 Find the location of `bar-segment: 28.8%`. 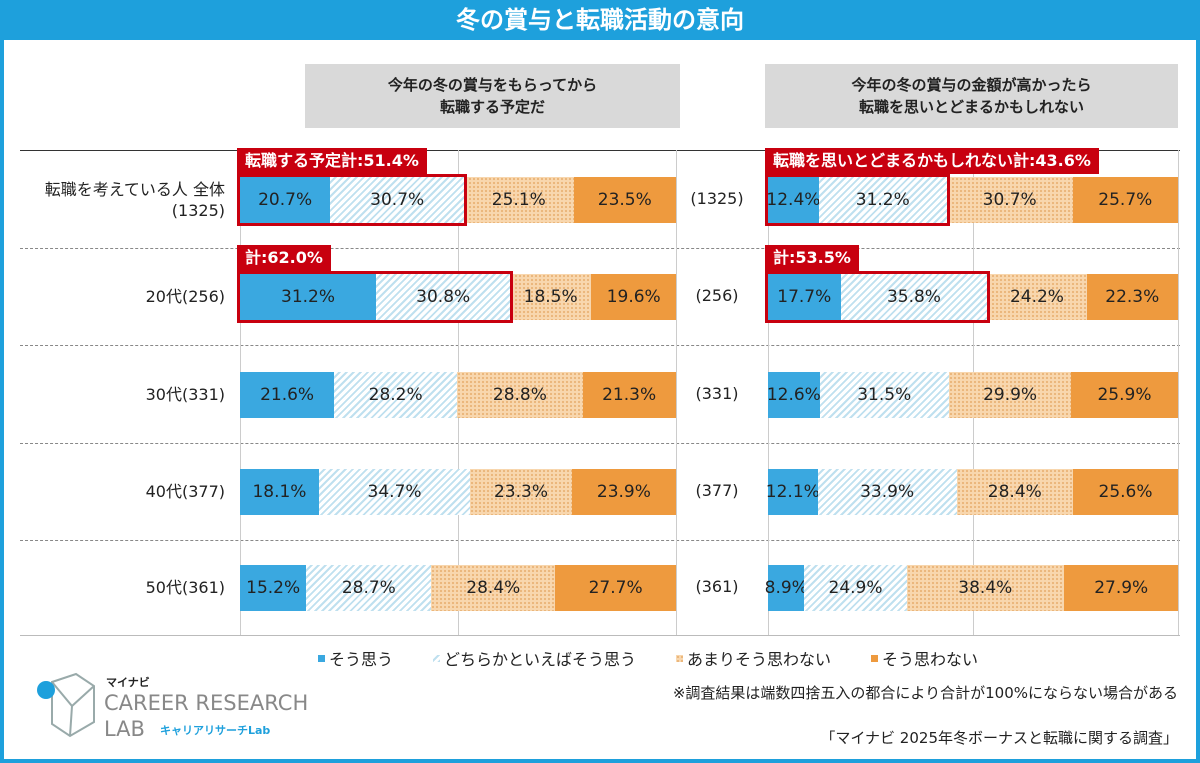

bar-segment: 28.8% is located at coordinates (520, 395).